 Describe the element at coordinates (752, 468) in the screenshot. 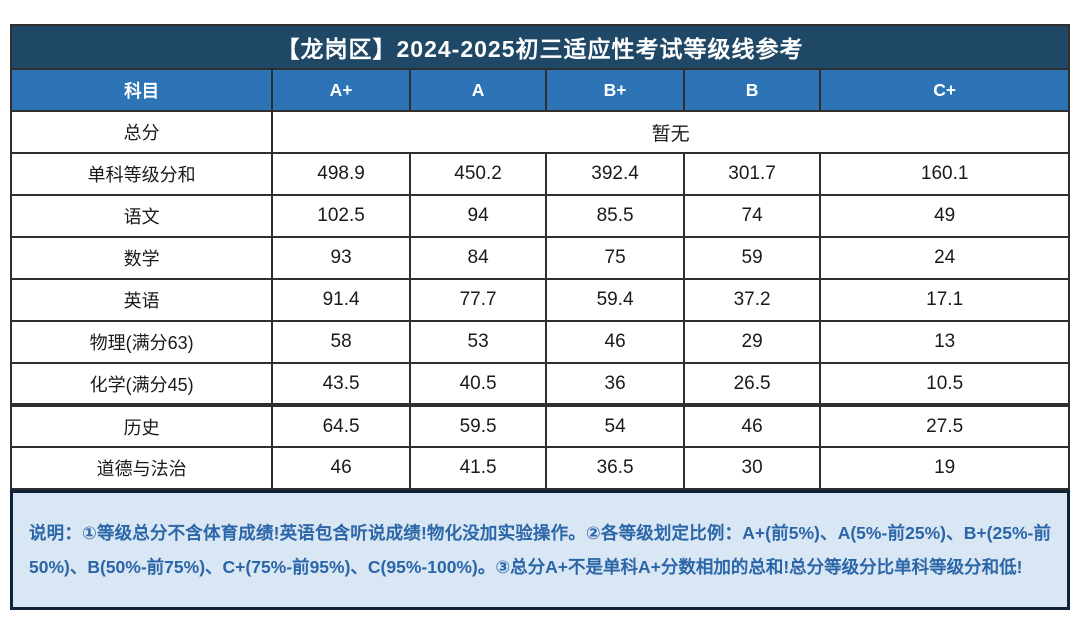

I see `value-cell: 30` at that location.